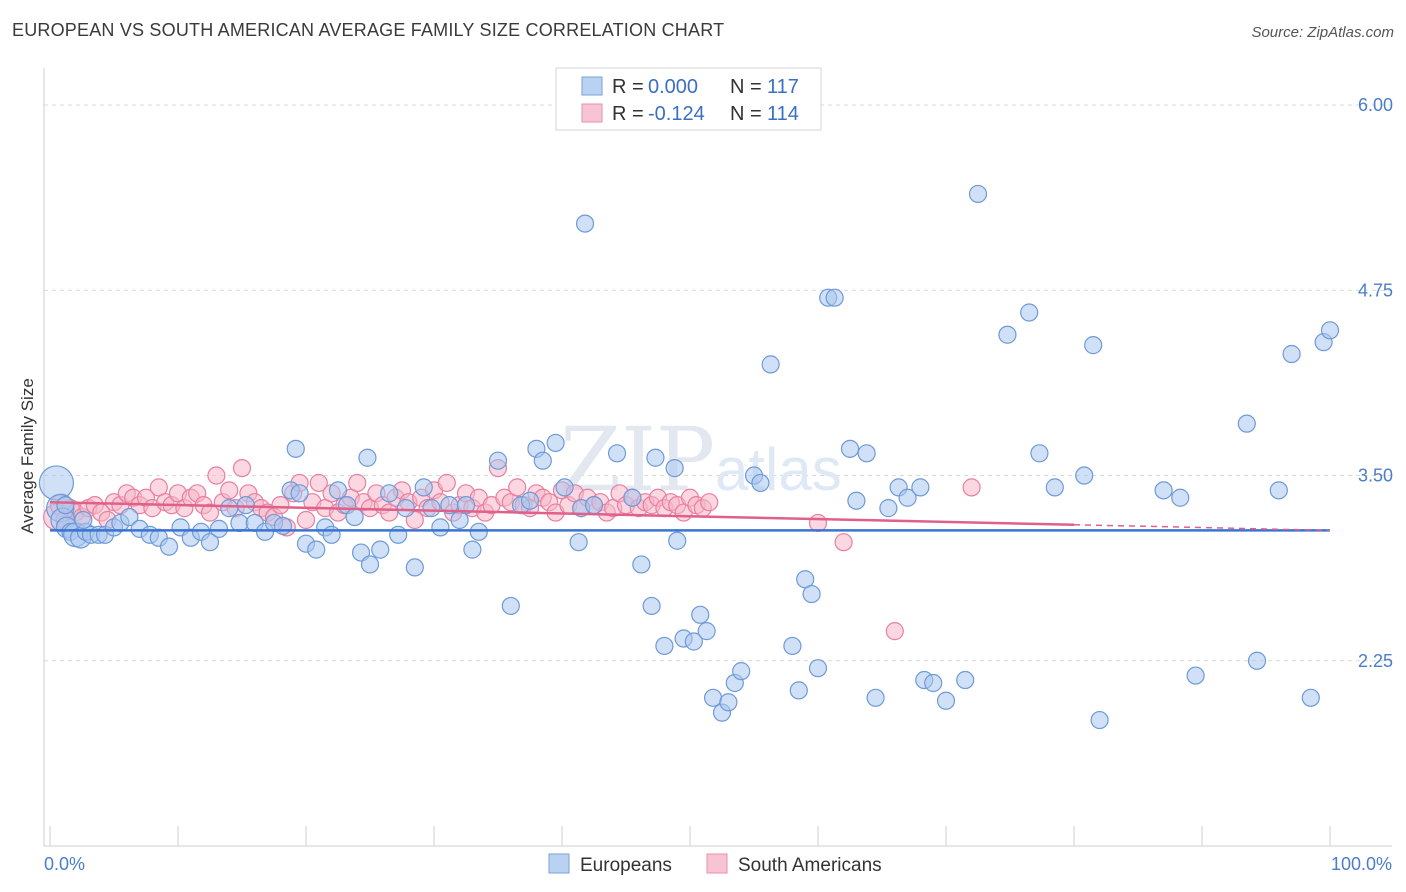 Image resolution: width=1406 pixels, height=892 pixels. I want to click on legend-r-label-2: R =, so click(628, 114).